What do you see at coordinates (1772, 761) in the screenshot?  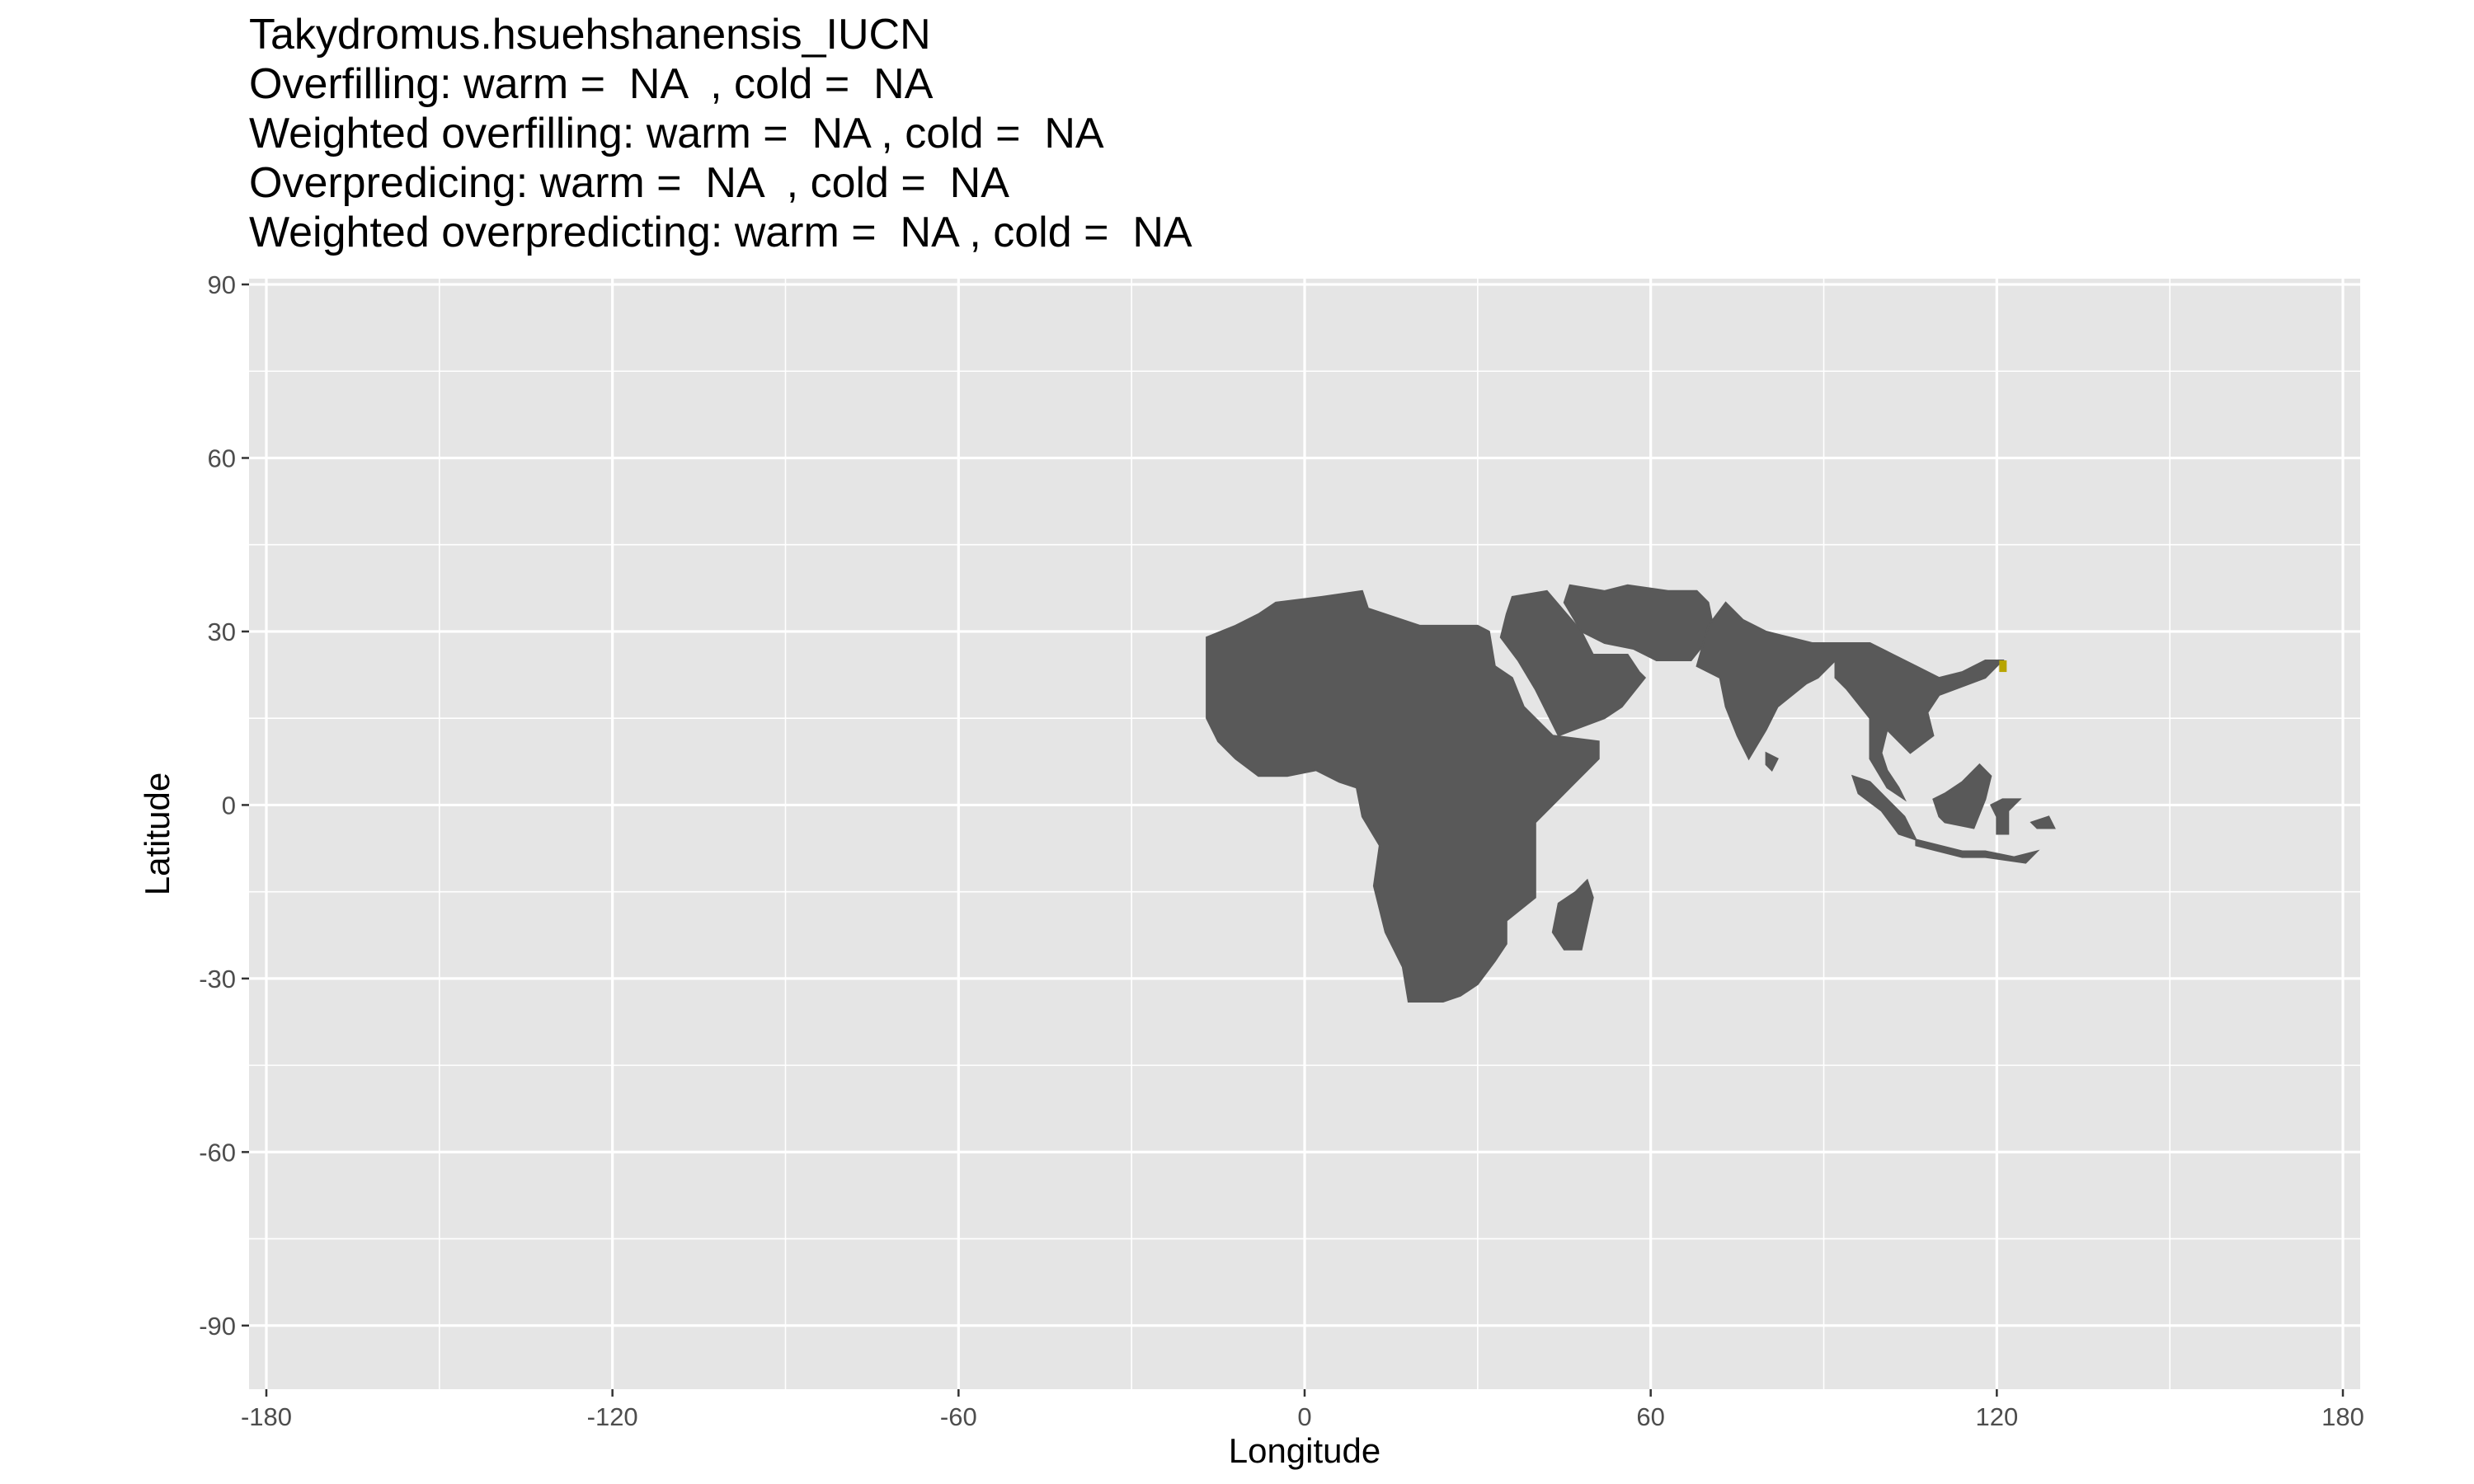 I see `land-region-sri-lanka` at bounding box center [1772, 761].